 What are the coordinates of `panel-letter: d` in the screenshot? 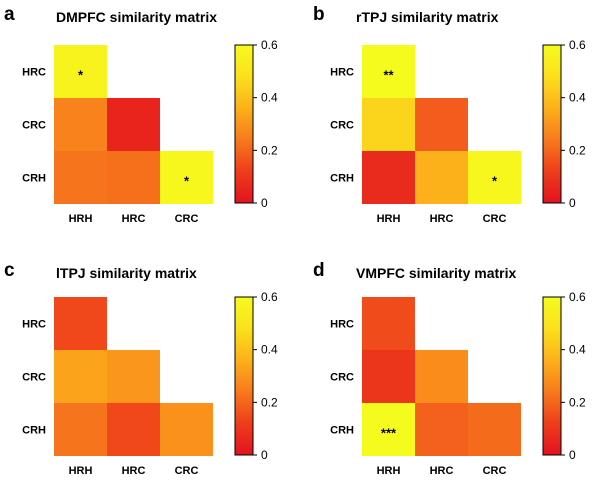 It's located at (319, 270).